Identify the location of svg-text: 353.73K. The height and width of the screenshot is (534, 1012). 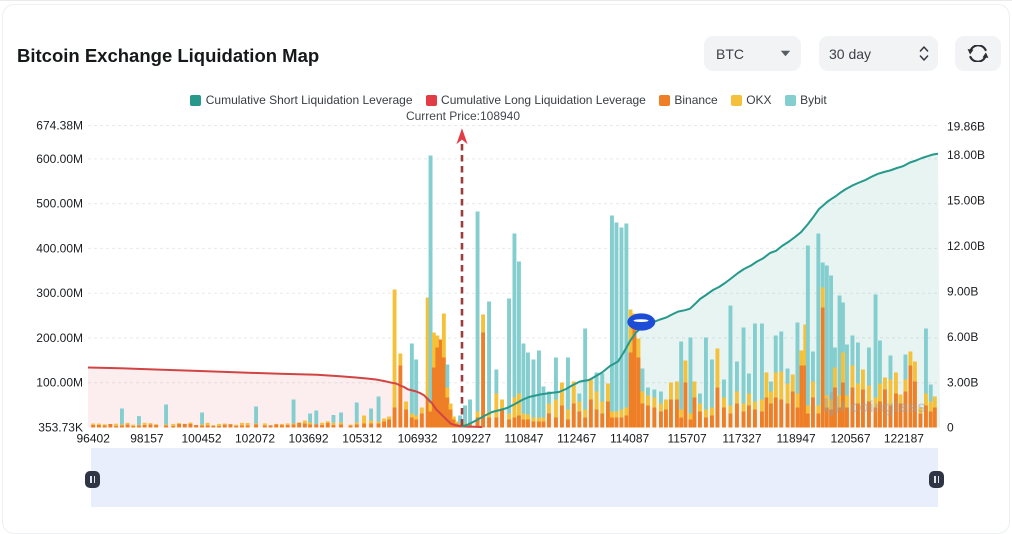
(60, 428).